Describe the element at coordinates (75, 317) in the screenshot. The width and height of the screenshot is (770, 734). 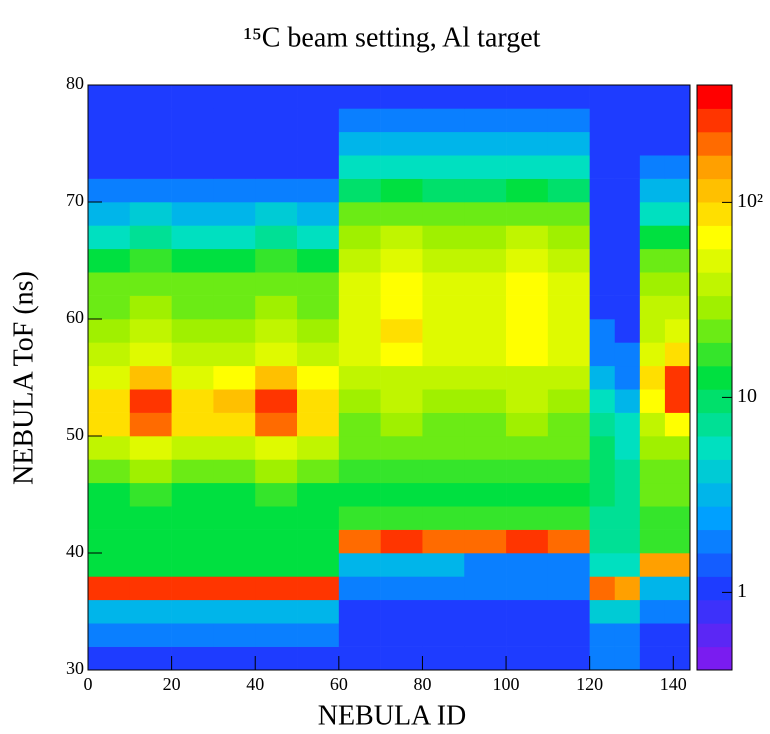
I see `y-tick-label: 60` at that location.